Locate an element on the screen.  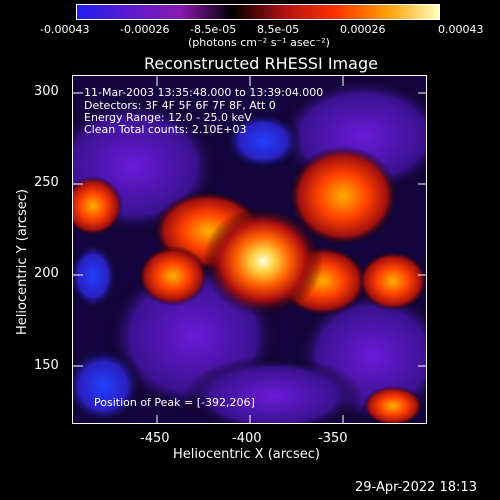
y-tick-200: 200 is located at coordinates (46, 273).